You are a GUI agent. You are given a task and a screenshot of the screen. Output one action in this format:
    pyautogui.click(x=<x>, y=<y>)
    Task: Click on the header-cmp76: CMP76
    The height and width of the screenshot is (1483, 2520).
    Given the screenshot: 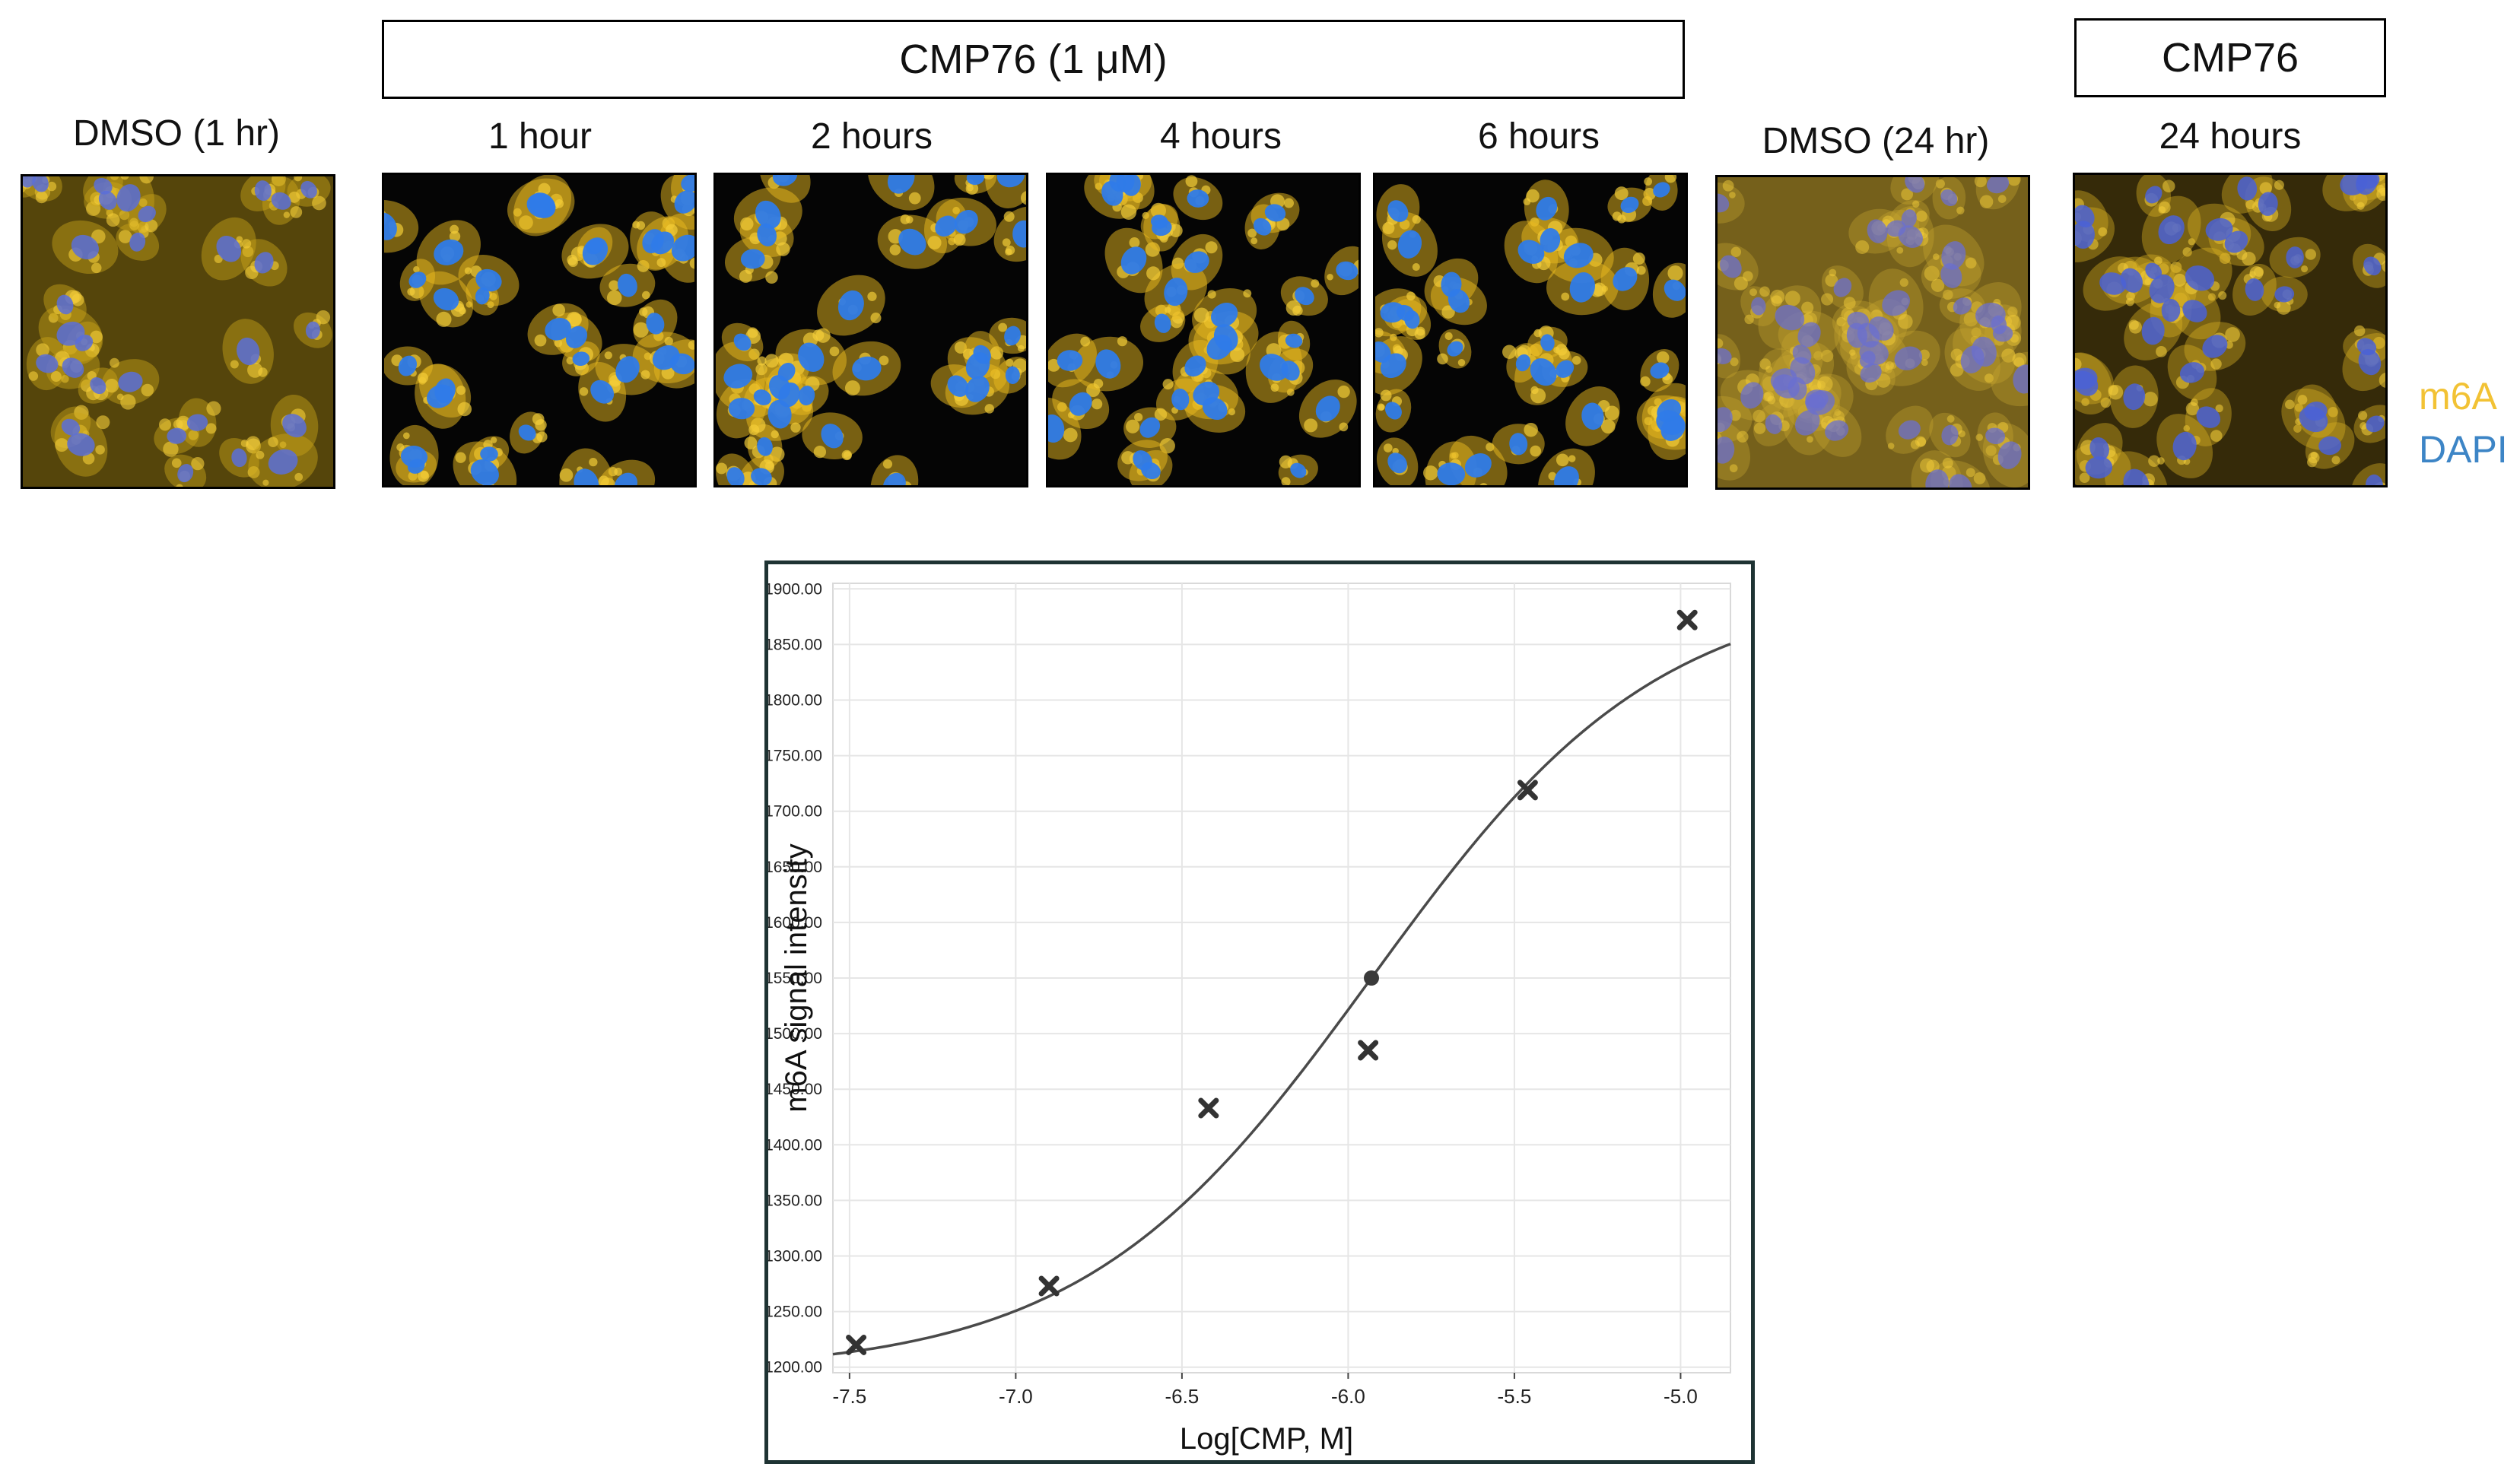 What is the action you would take?
    pyautogui.click(x=2230, y=58)
    